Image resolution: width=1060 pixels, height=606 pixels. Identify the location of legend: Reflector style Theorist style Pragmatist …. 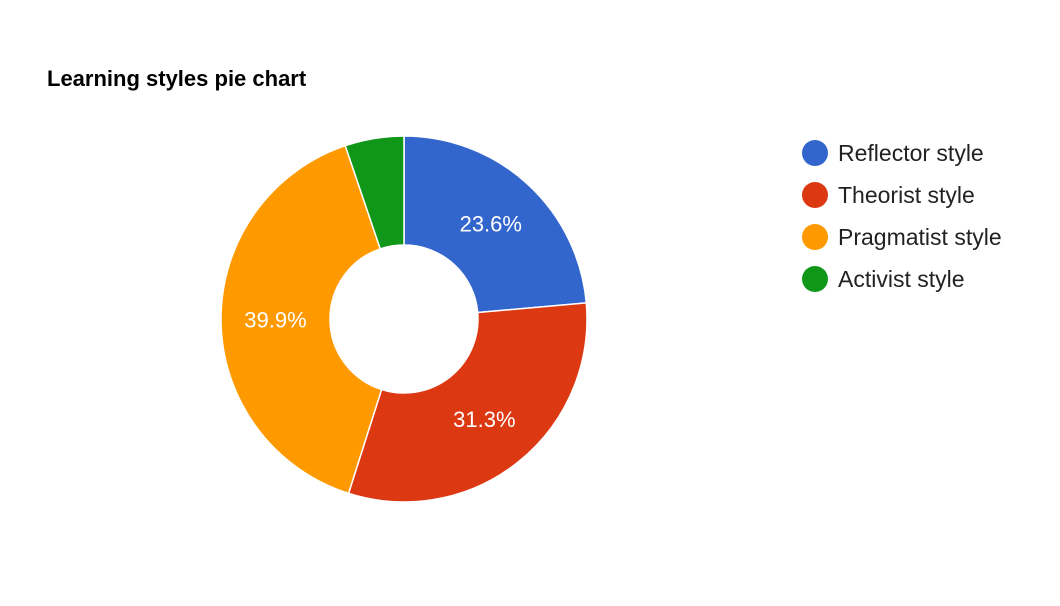
(902, 216).